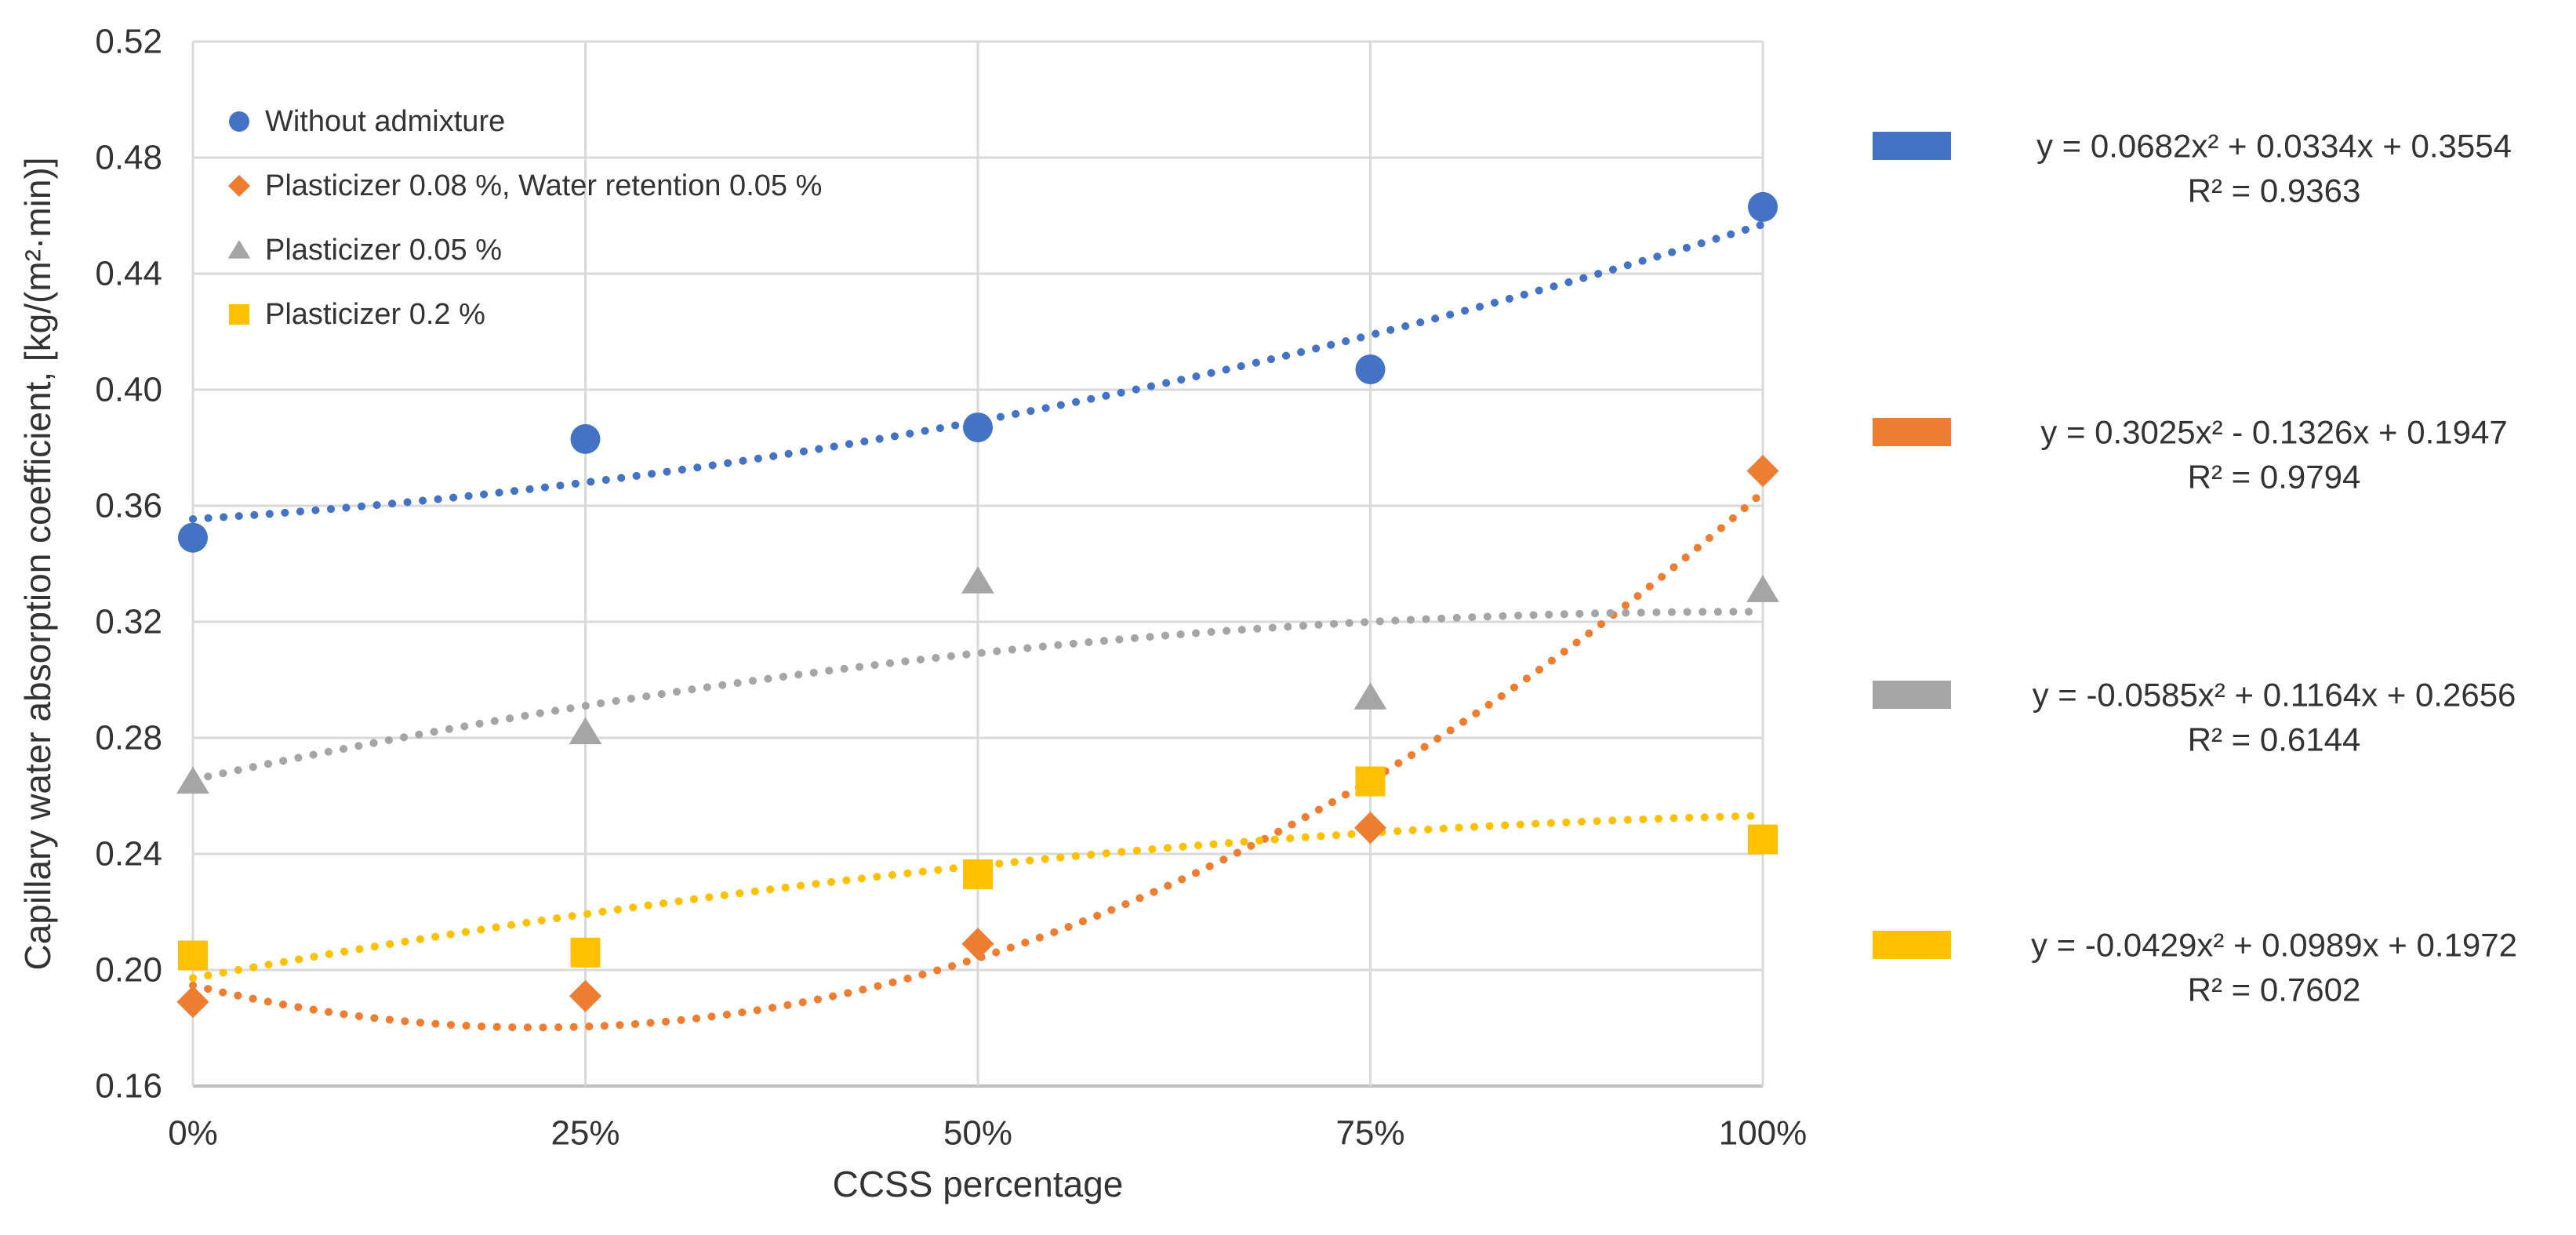  What do you see at coordinates (193, 1133) in the screenshot?
I see `x-tick-label: 0%` at bounding box center [193, 1133].